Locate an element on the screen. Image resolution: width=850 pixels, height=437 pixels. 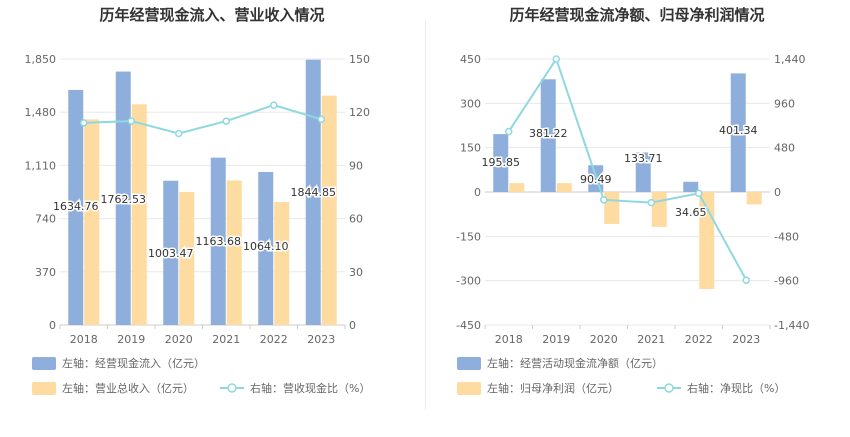
right-y-left-tick: -150 is located at coordinates (468, 236).